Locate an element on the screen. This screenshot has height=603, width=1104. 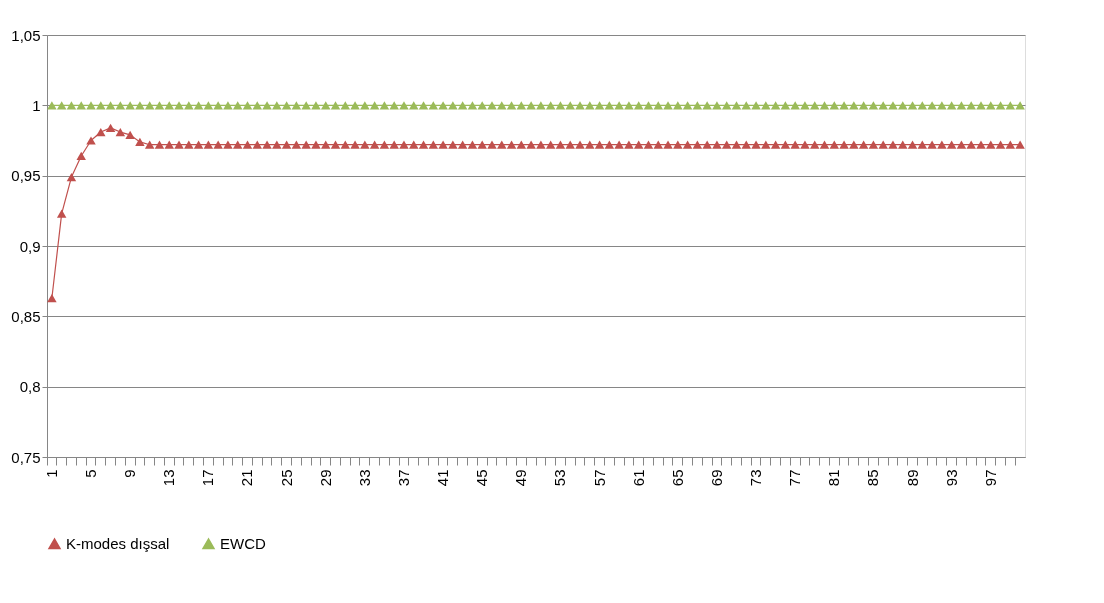
x-tick-label: 85 is located at coordinates (873, 478).